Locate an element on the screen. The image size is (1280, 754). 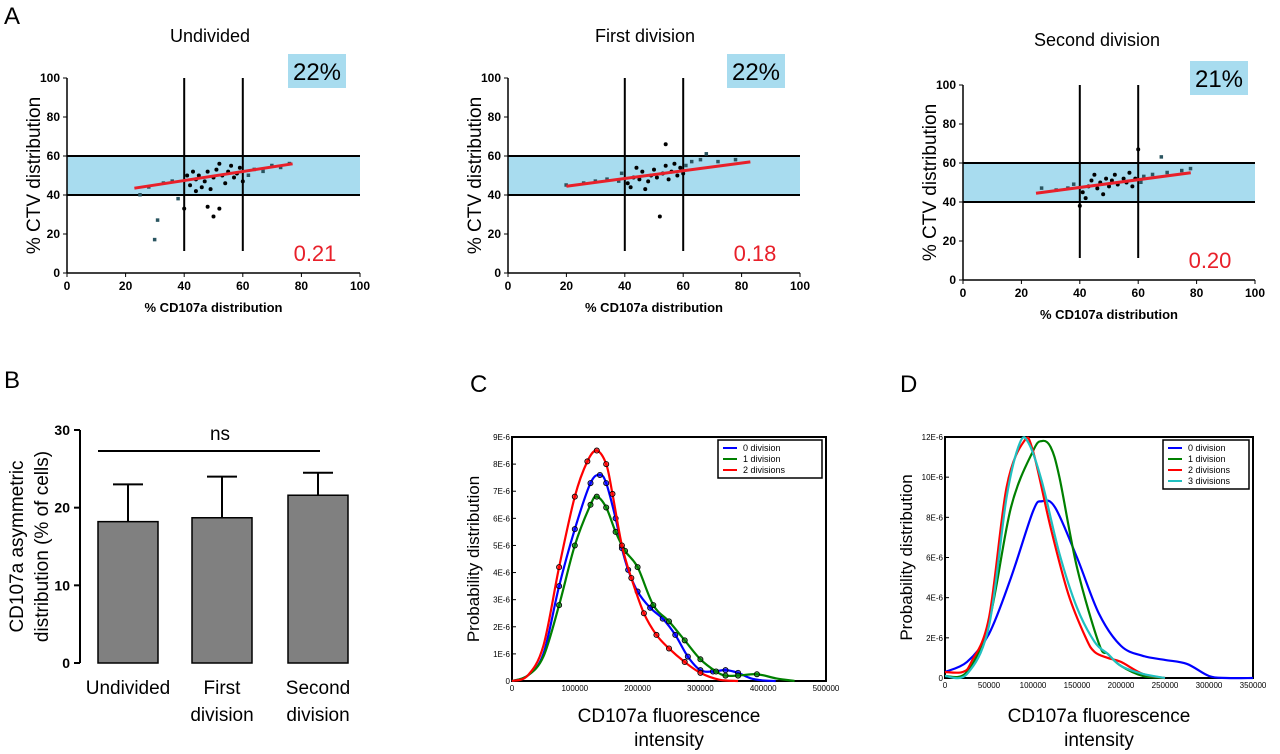
bar is located at coordinates (318, 579).